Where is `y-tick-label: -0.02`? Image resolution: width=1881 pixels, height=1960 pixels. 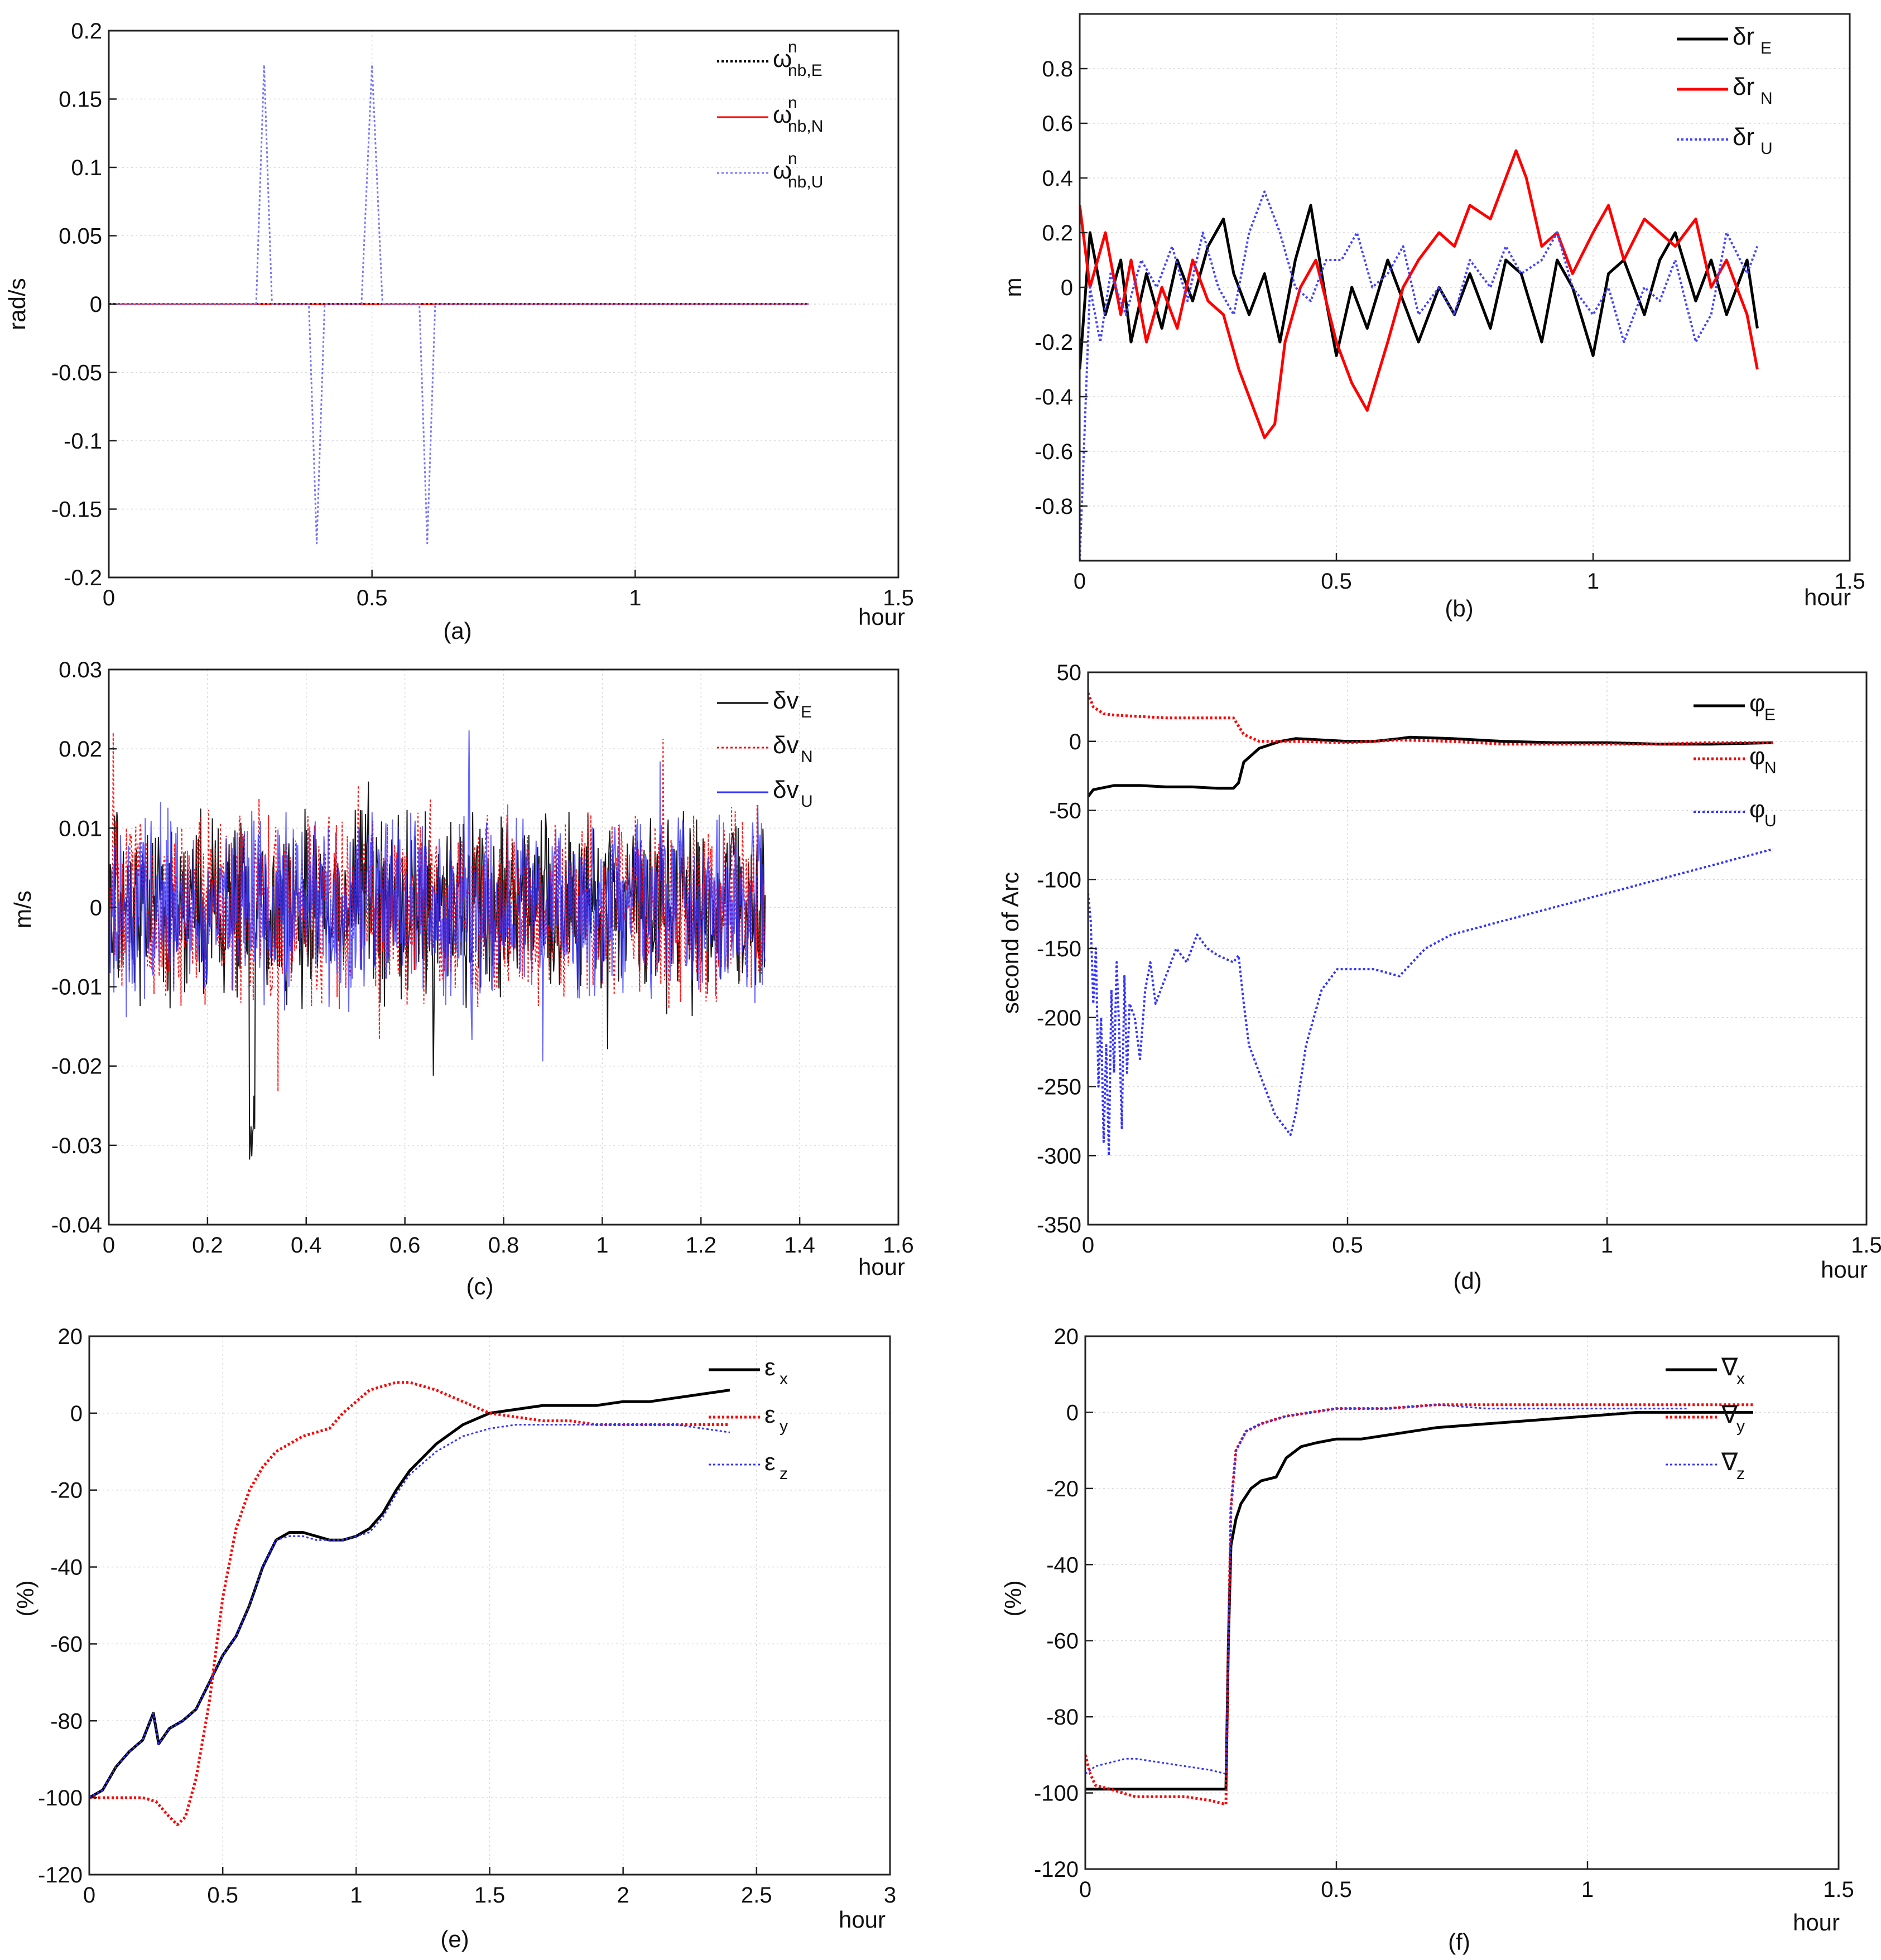
y-tick-label: -0.02 is located at coordinates (77, 1066).